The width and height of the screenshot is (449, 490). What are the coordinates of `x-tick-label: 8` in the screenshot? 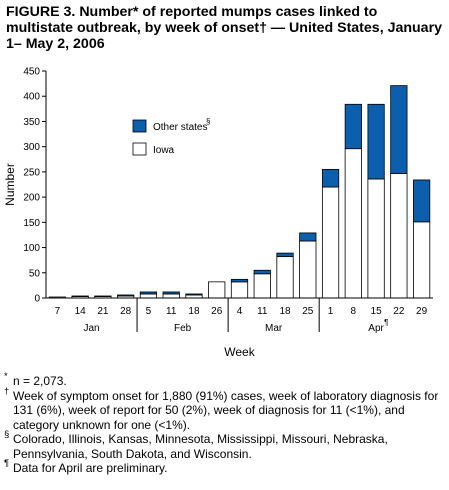 It's located at (354, 311).